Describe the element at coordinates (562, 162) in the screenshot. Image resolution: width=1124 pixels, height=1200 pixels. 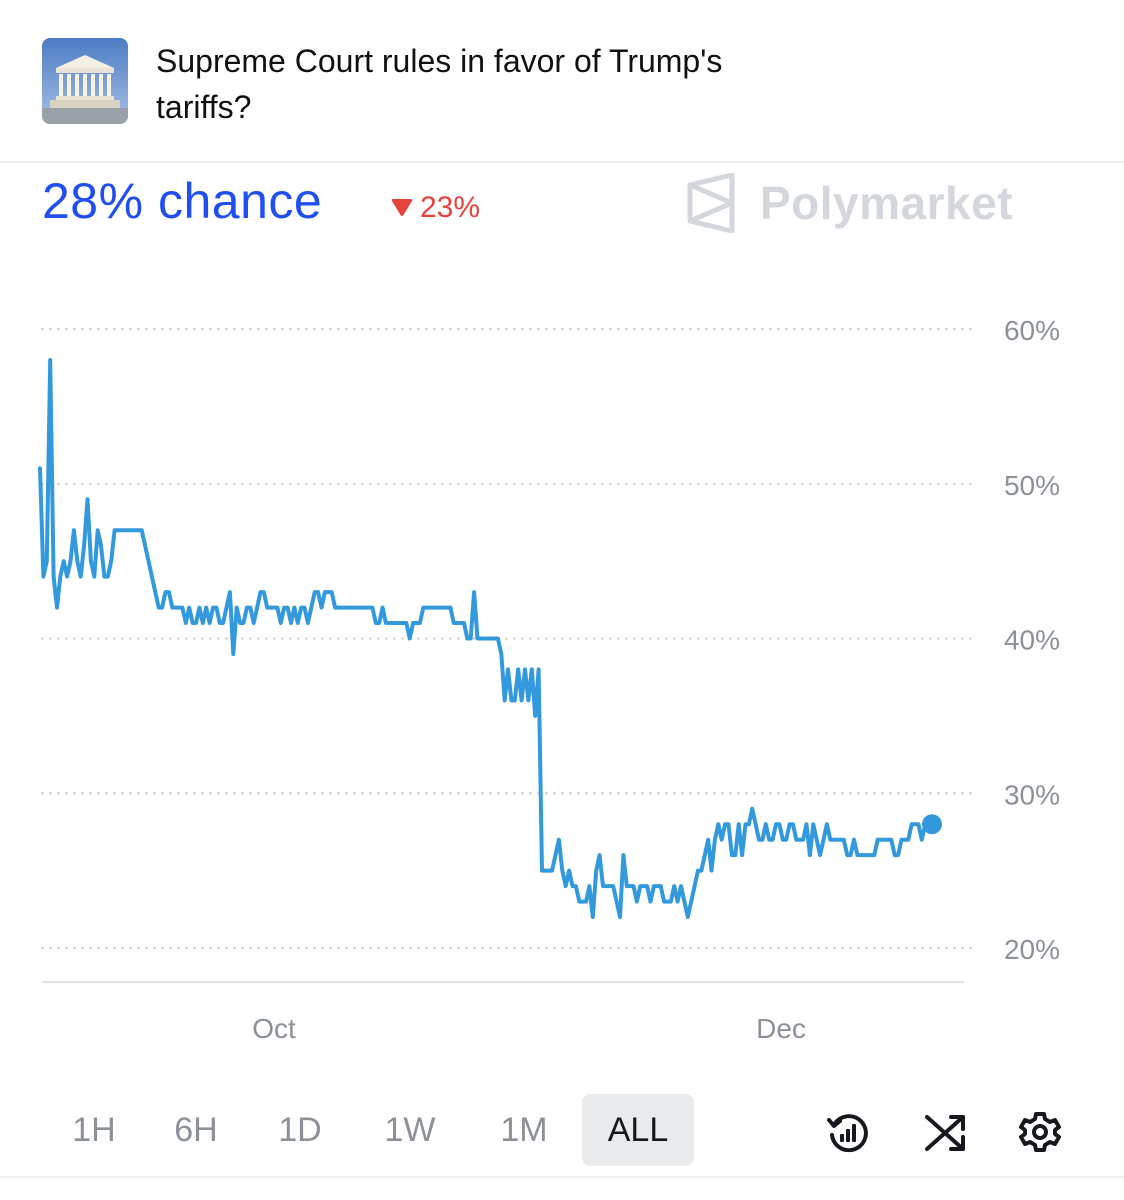
I see `header-divider` at that location.